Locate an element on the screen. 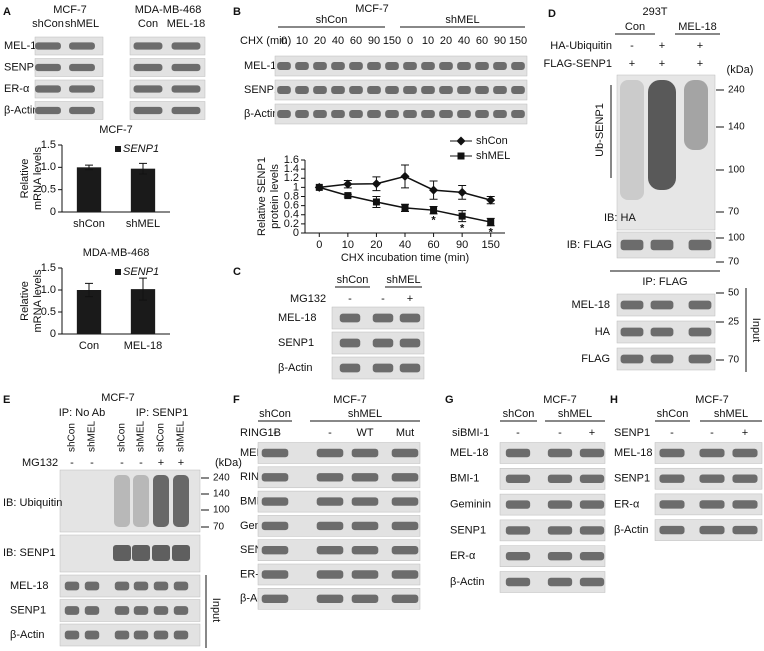 This screenshot has height=651, width=764. kda-label: (kDa) is located at coordinates (228, 463).